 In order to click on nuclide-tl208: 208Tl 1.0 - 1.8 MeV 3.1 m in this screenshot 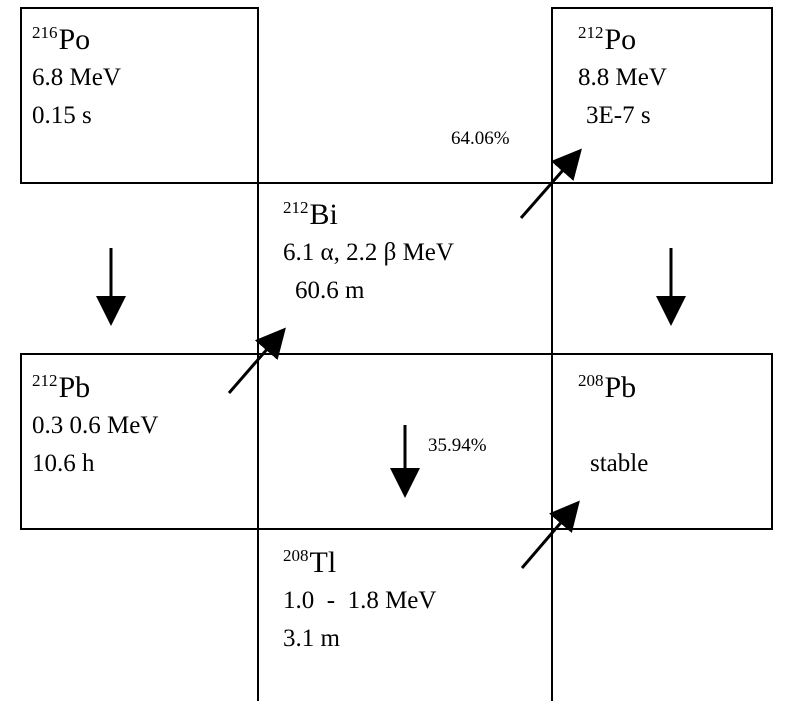, I will do `click(359, 601)`.